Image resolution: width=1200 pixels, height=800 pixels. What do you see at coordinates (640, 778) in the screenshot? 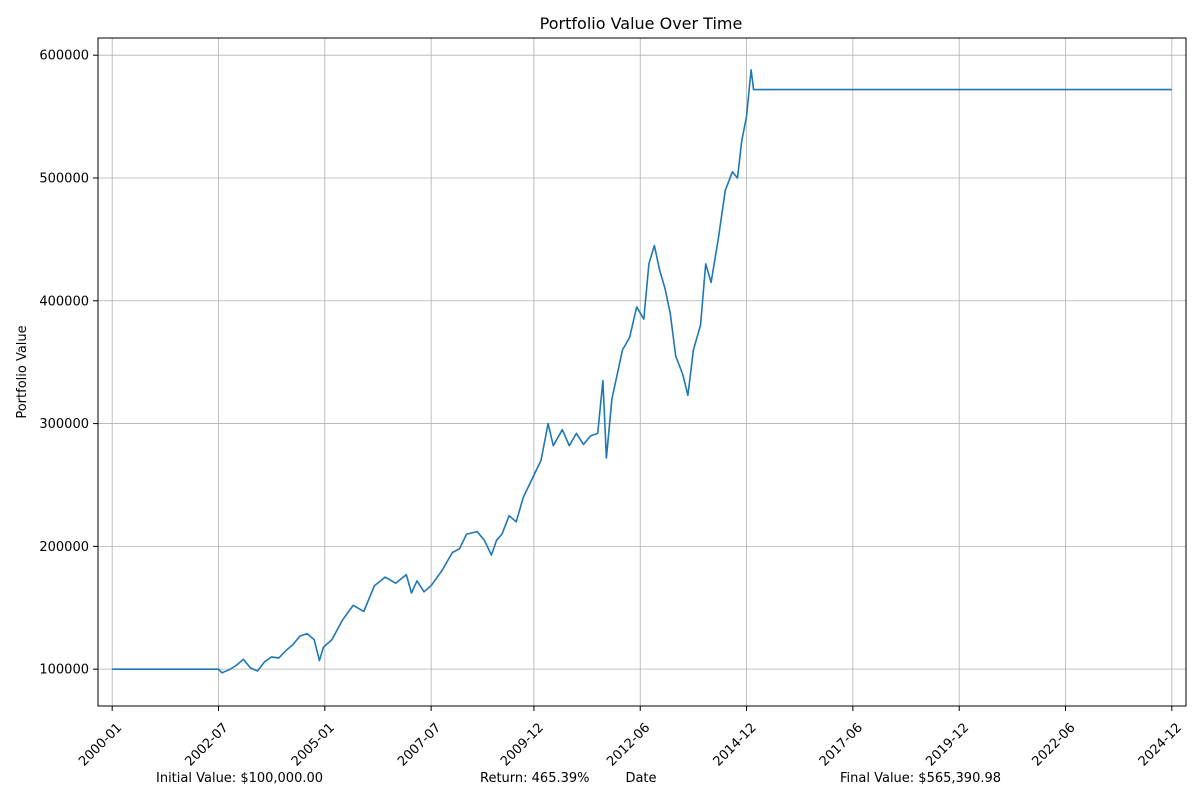
I see `x-axis-label: Date` at bounding box center [640, 778].